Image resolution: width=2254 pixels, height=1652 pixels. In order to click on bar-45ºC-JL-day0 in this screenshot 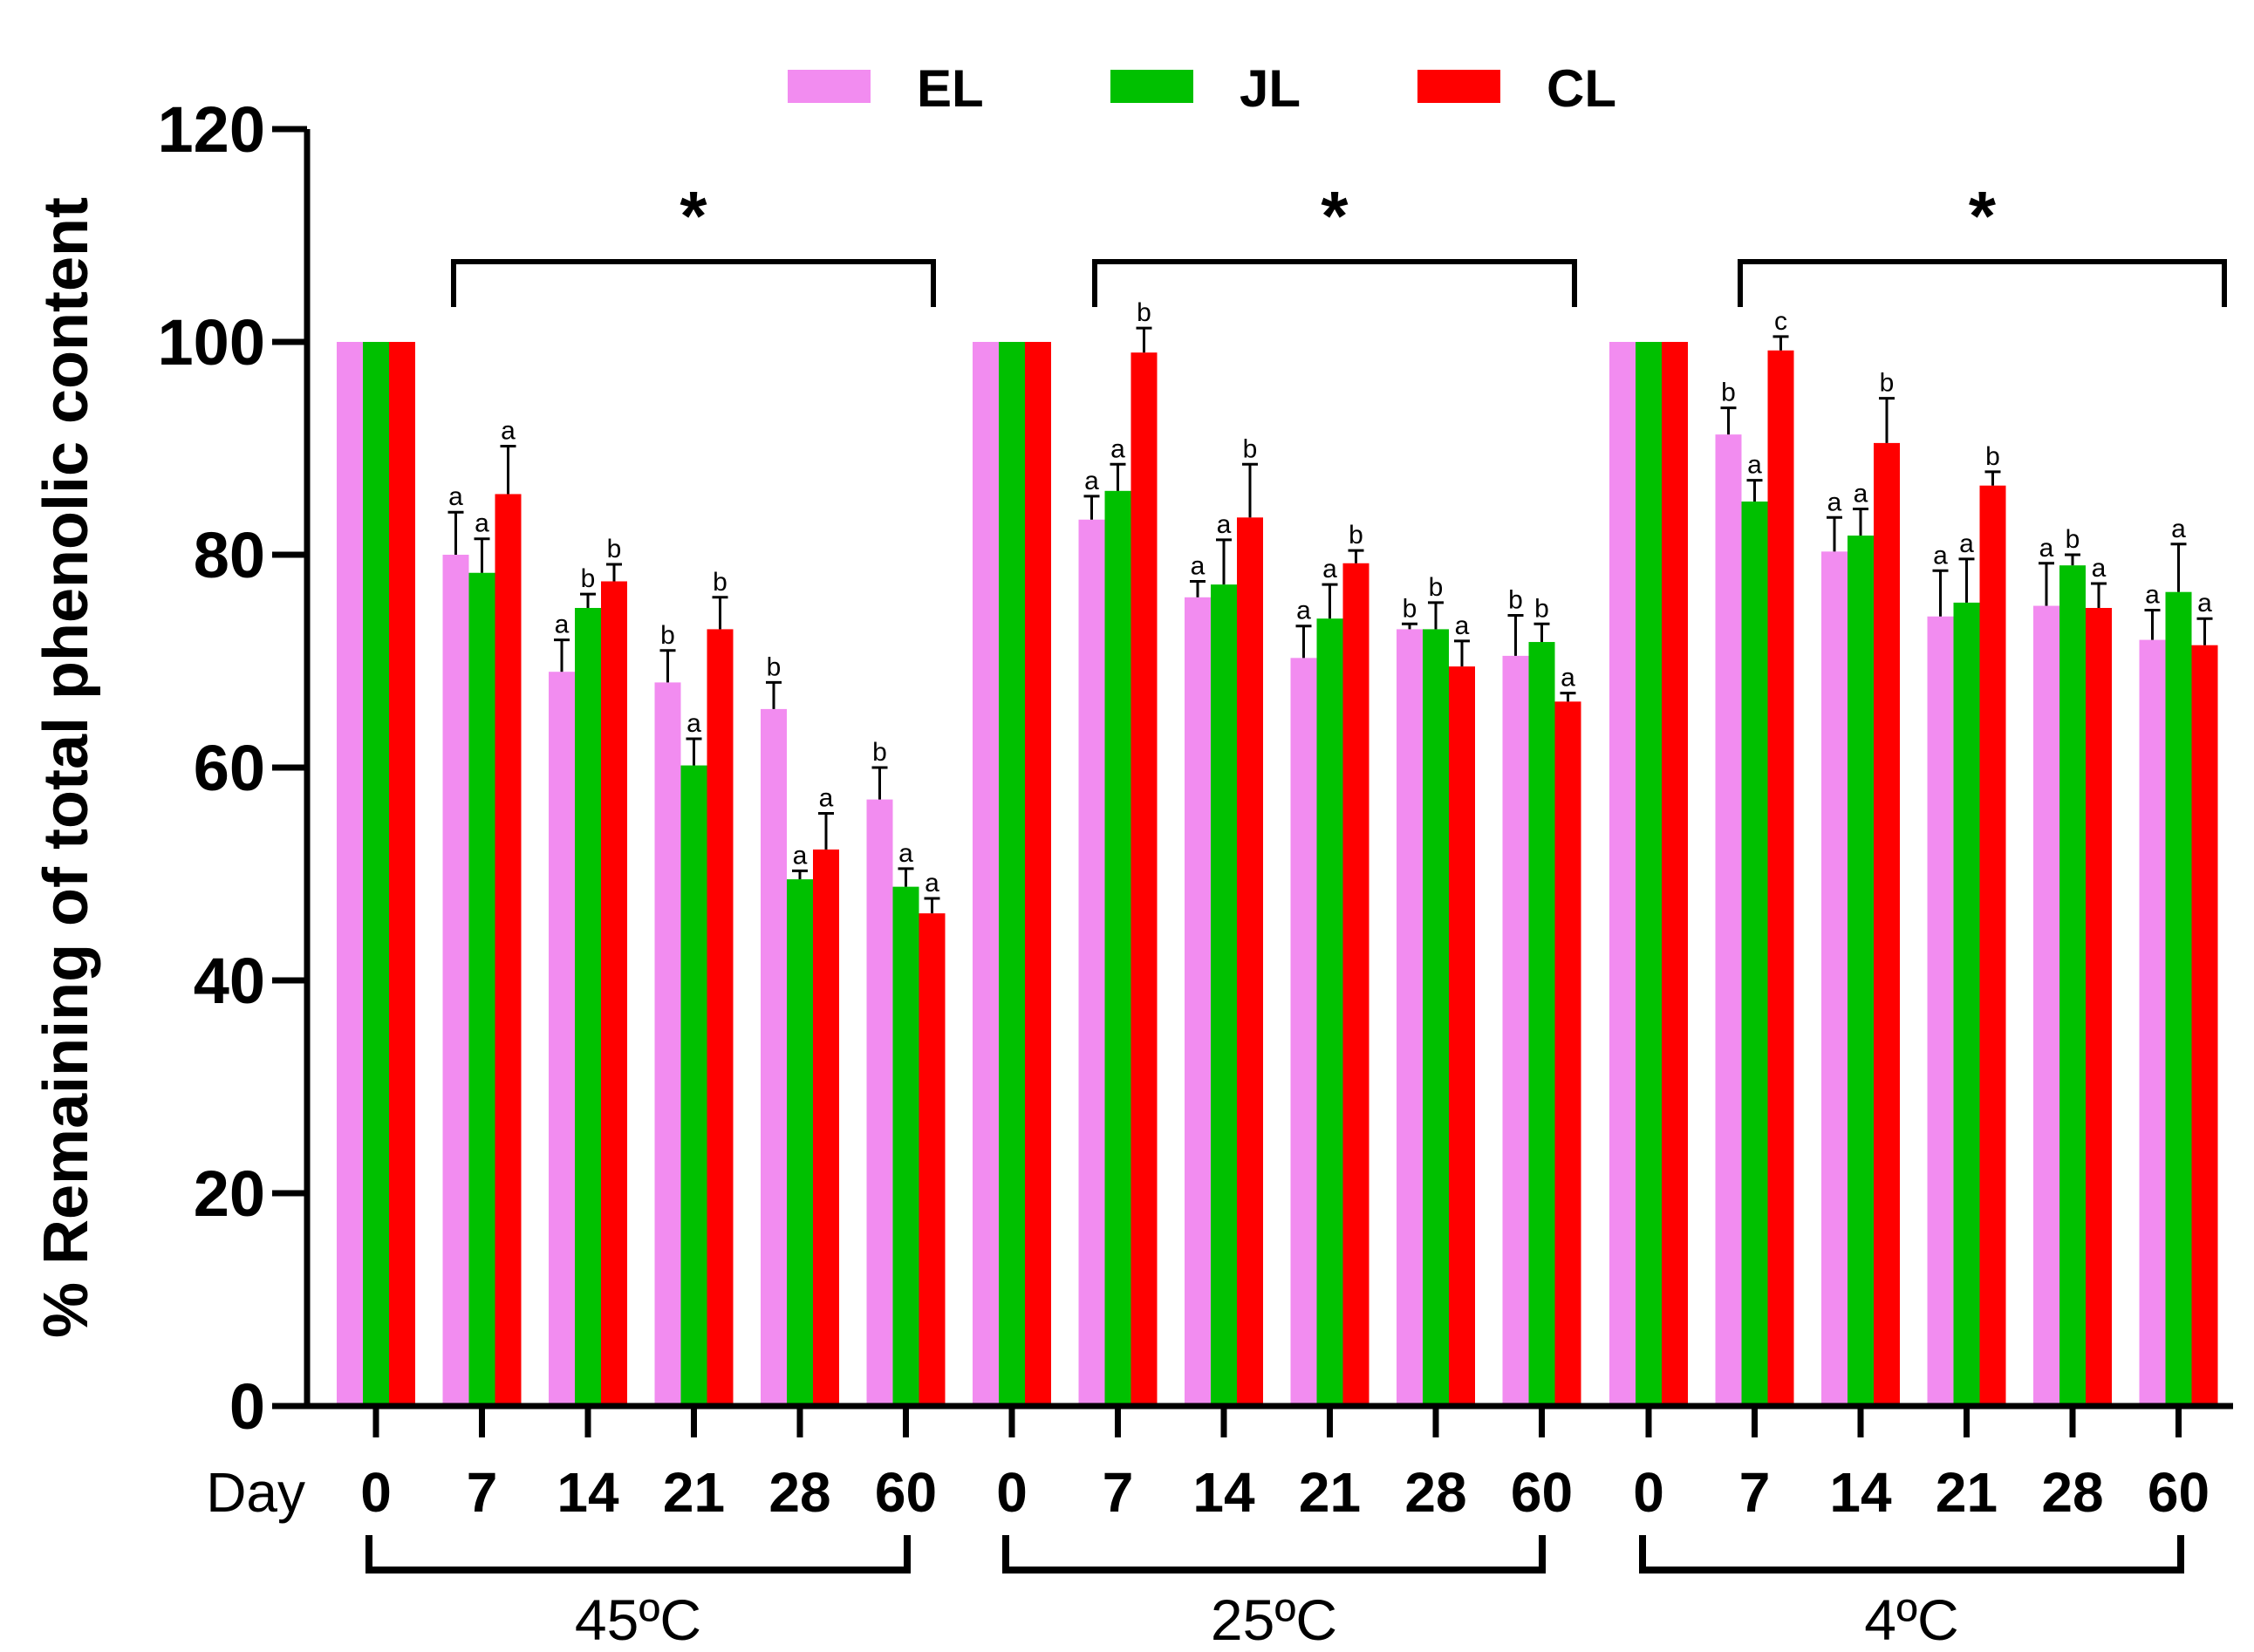, I will do `click(376, 874)`.